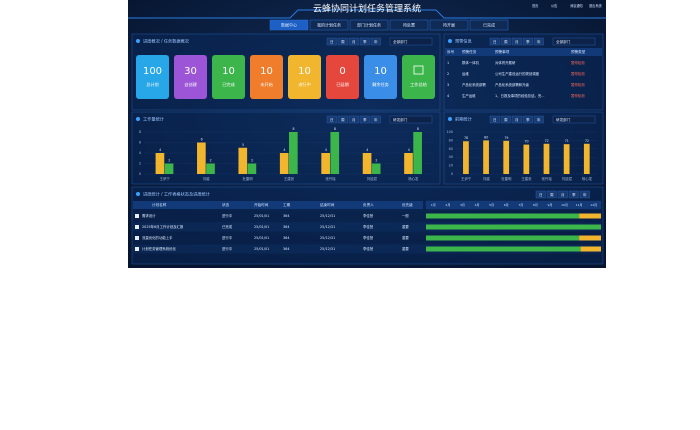 The image size is (700, 430). Describe the element at coordinates (163, 226) in the screenshot. I see `progress-cell: 2025年6月工作计划及汇报` at that location.